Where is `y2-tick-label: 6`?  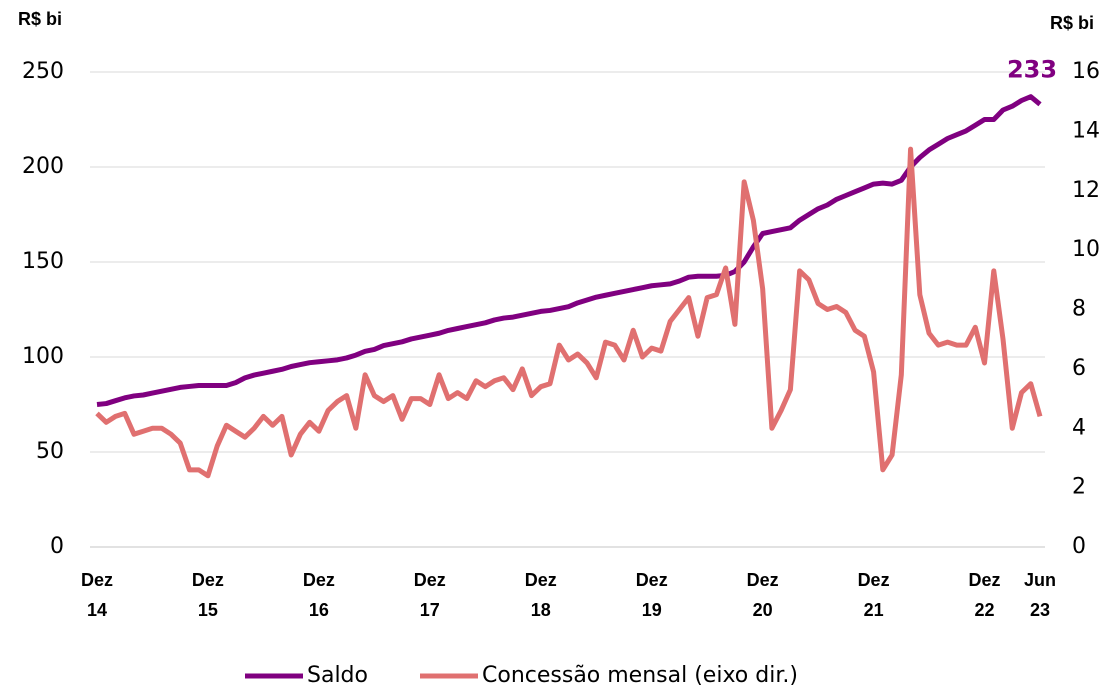 y2-tick-label: 6 is located at coordinates (1079, 368).